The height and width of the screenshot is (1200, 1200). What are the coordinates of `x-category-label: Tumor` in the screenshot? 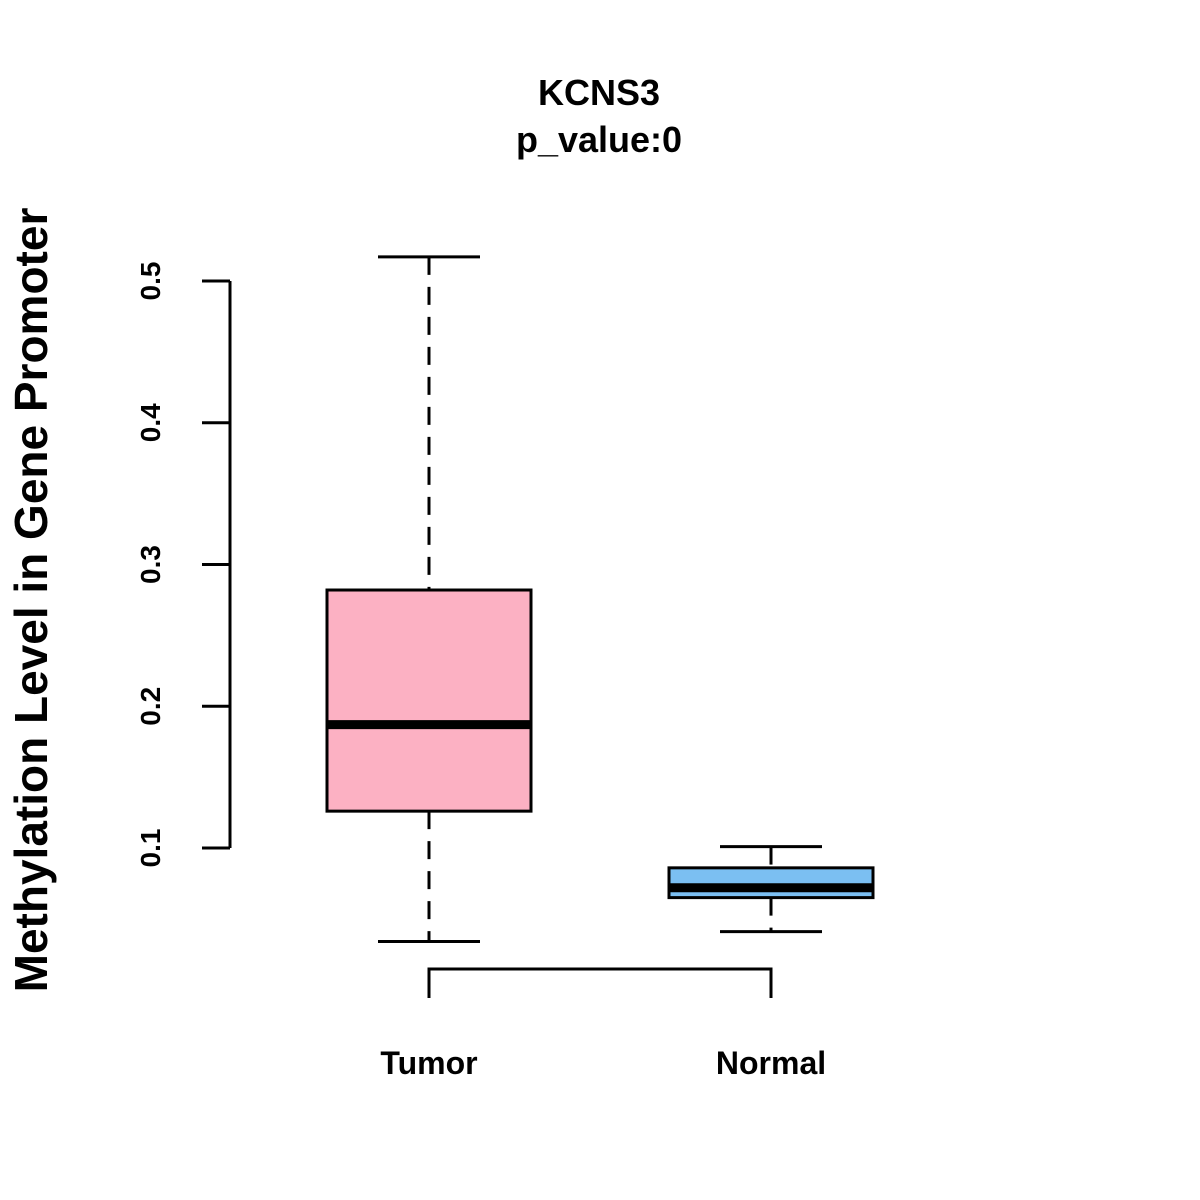 It's located at (428, 1063).